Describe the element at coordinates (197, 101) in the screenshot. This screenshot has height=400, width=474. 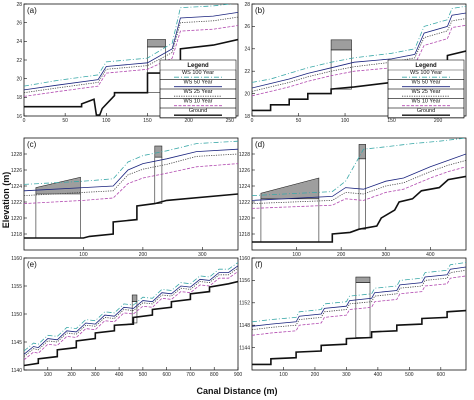
I see `legend-entry-label: WS 10 Year` at that location.